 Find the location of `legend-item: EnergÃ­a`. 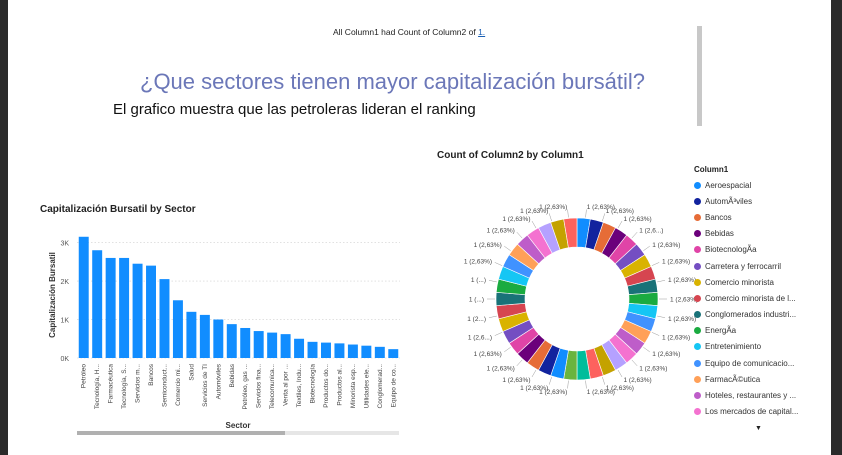

legend-item: EnergÃ­a is located at coordinates (754, 331).